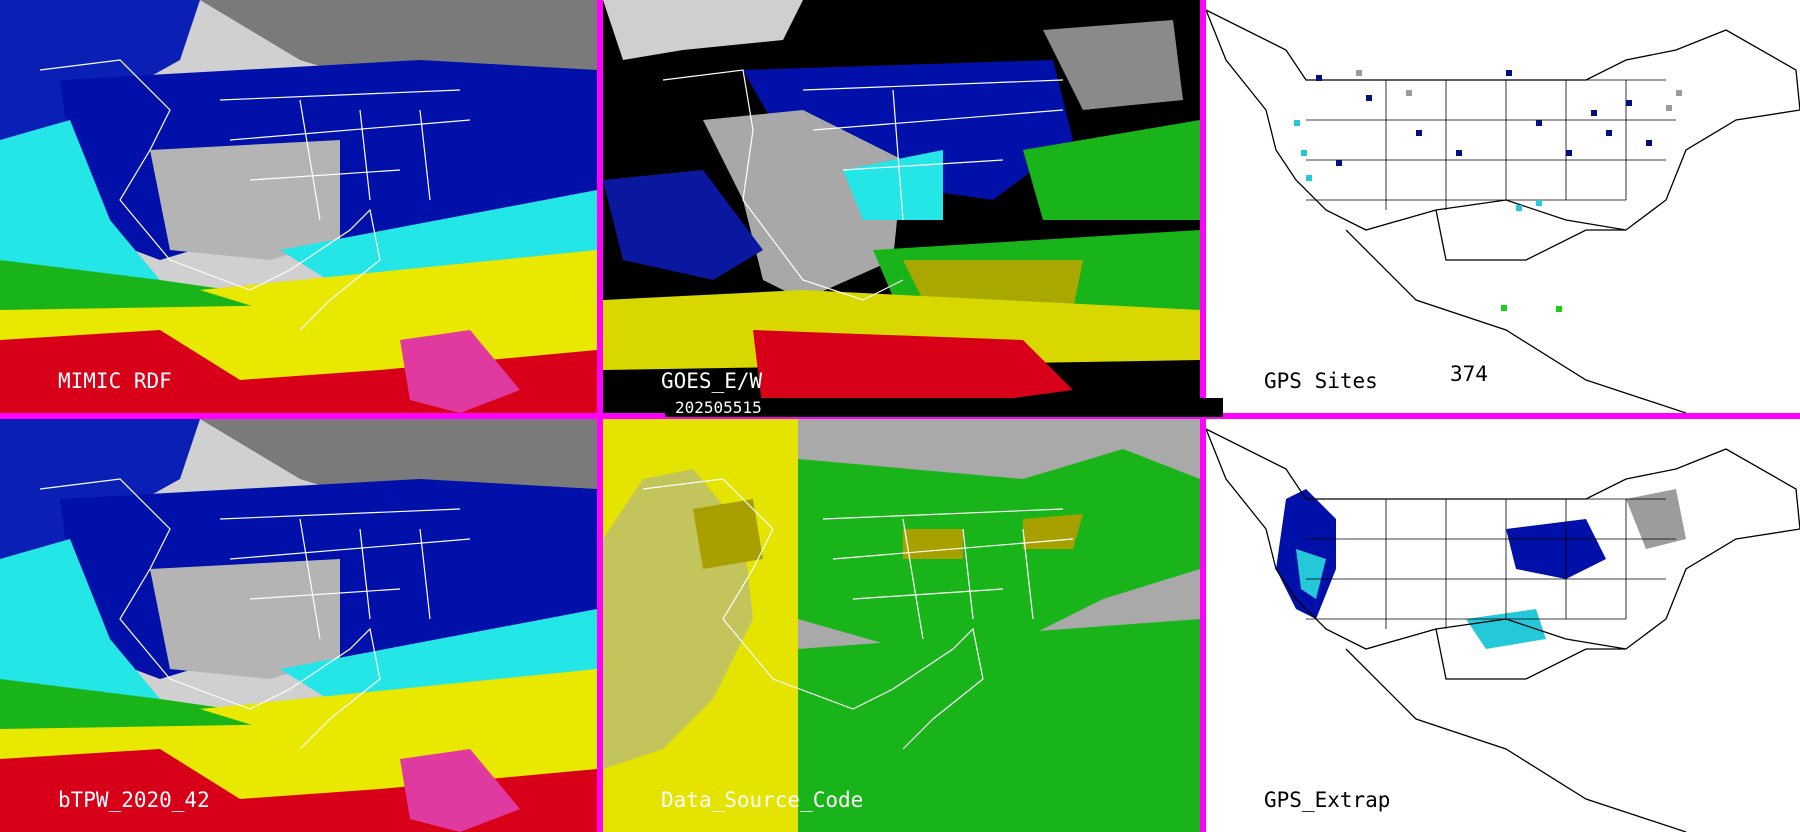 This screenshot has width=1800, height=832. What do you see at coordinates (134, 800) in the screenshot?
I see `panel-label: bTPW_2020_42` at bounding box center [134, 800].